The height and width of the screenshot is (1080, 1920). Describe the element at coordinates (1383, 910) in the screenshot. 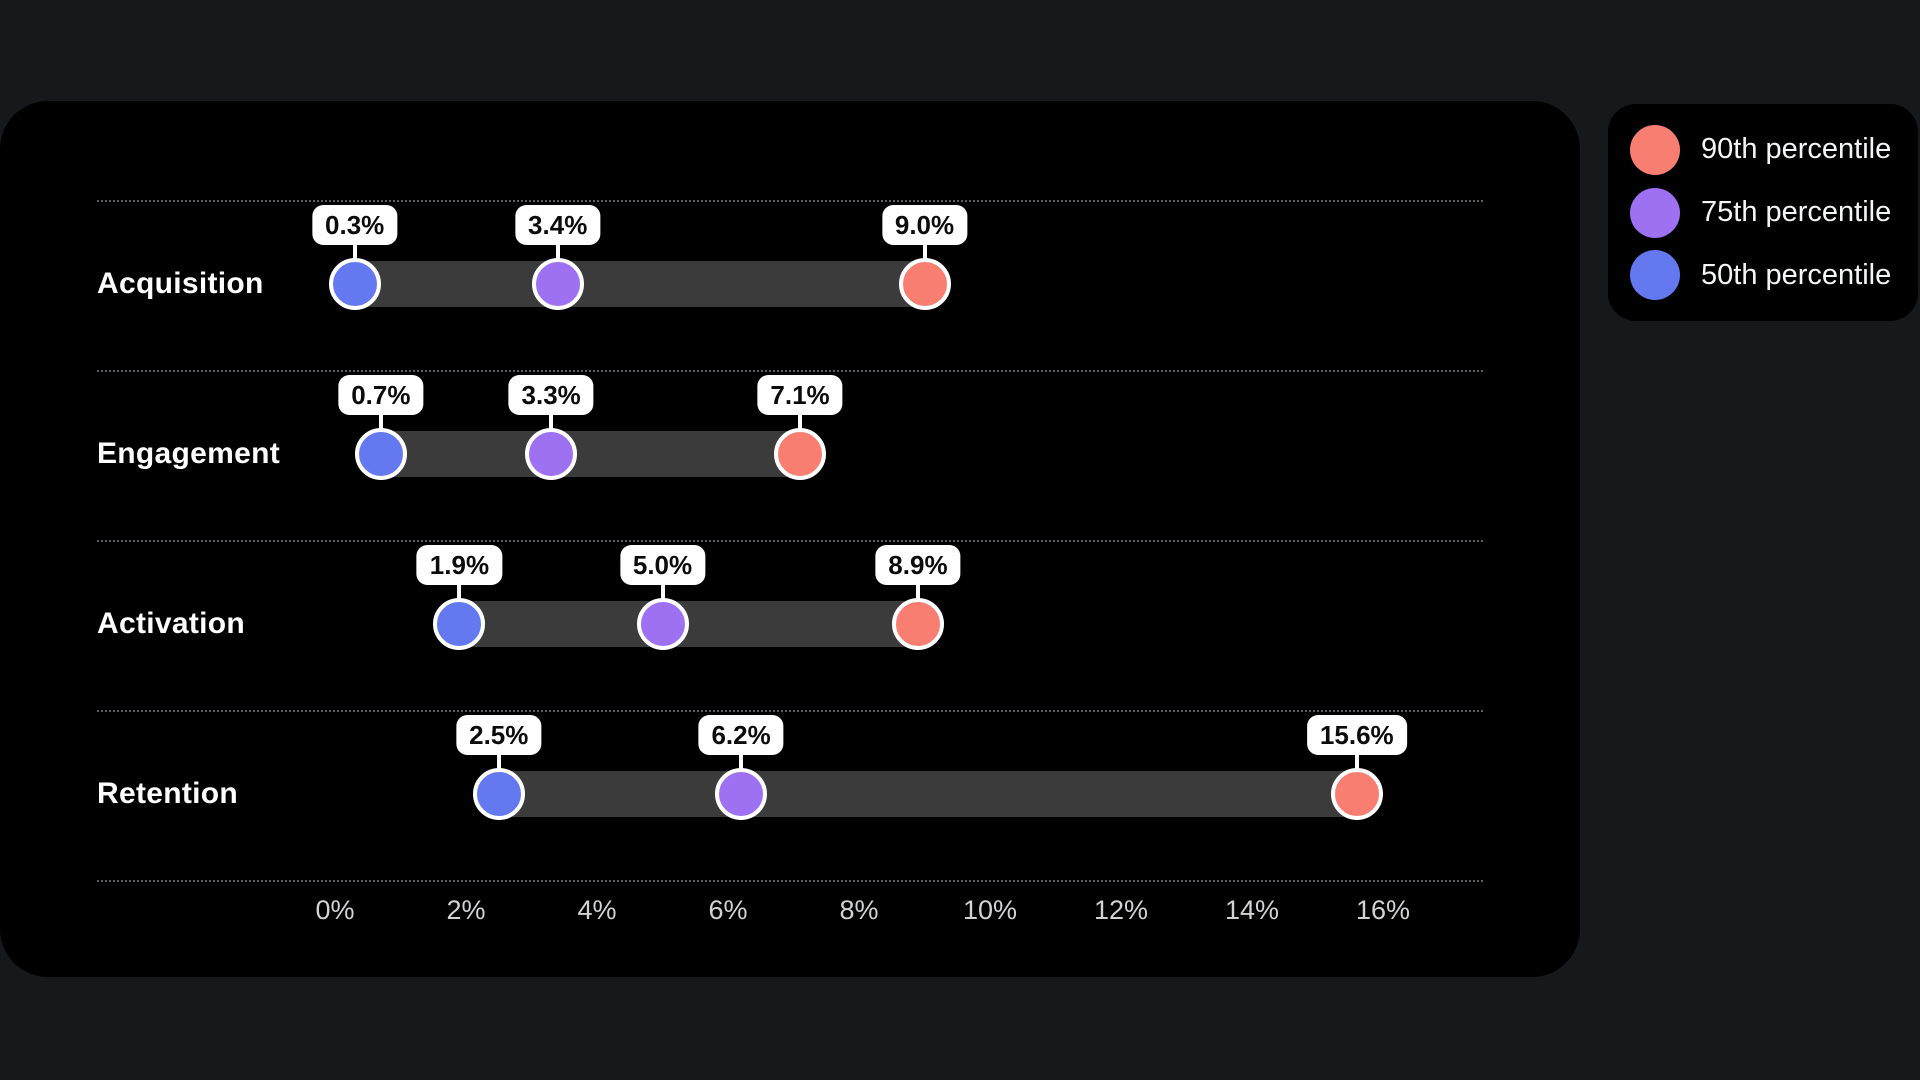

I see `x-axis-tick: 16%` at that location.